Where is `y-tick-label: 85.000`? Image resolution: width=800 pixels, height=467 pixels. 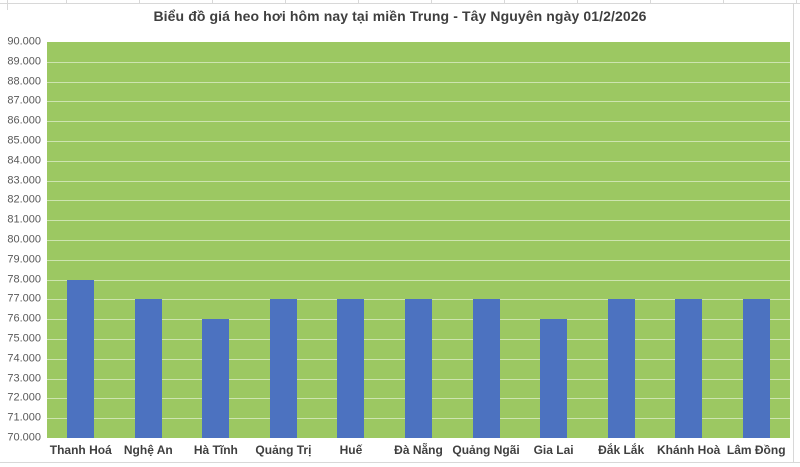 y-tick-label: 85.000 is located at coordinates (24, 140).